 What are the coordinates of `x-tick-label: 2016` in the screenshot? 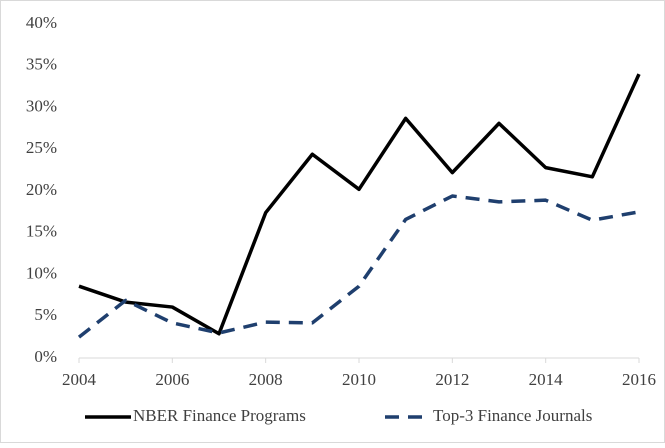 It's located at (639, 379).